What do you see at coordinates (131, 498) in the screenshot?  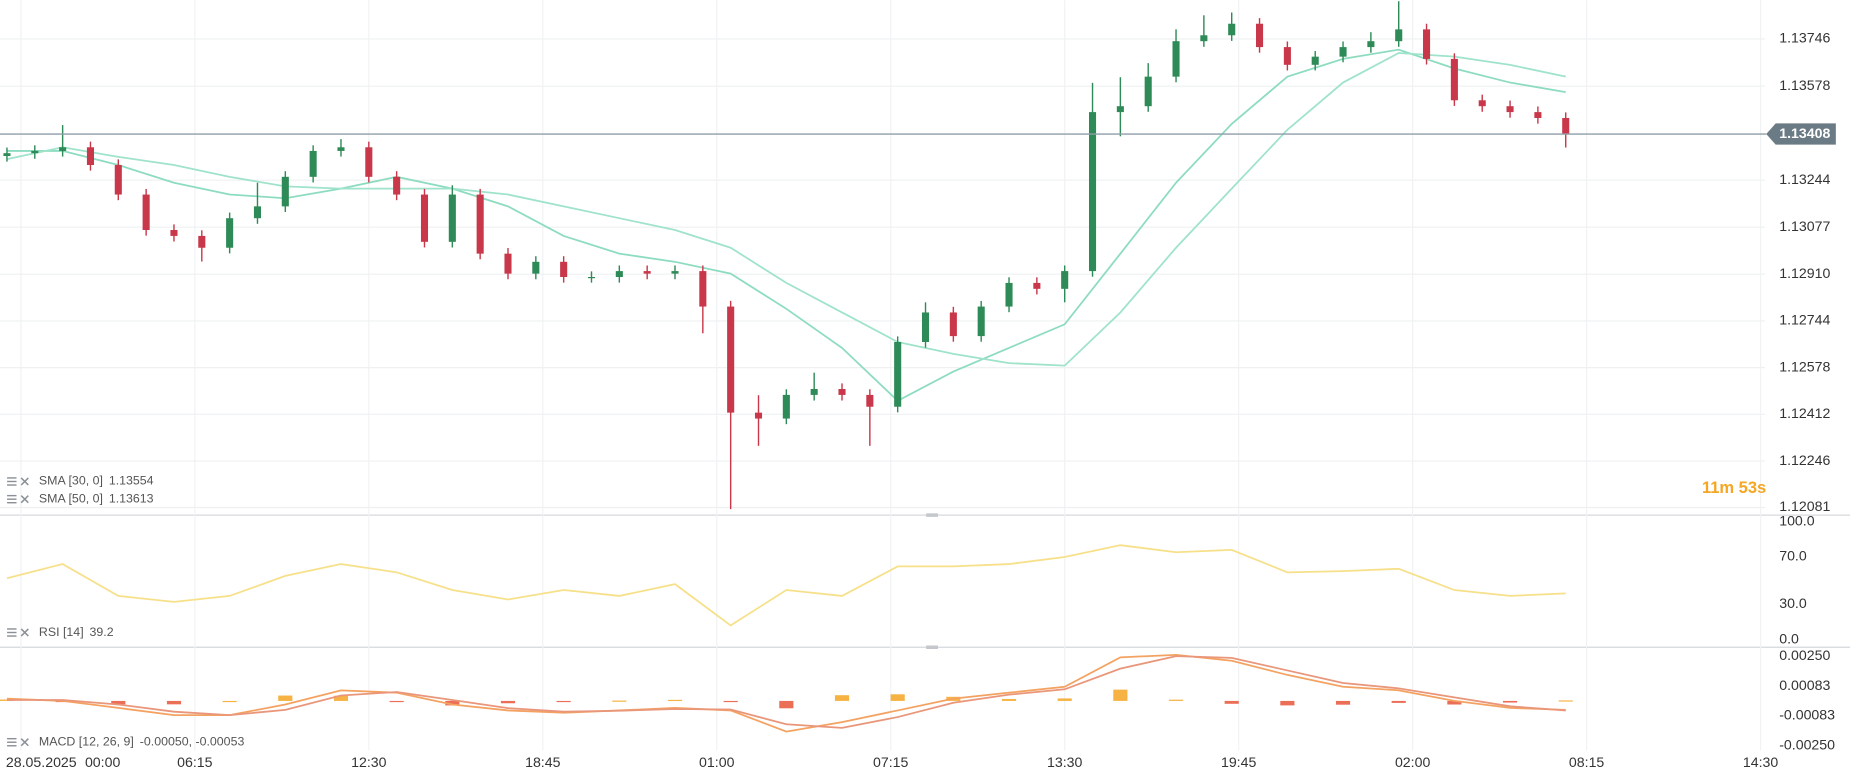 I see `legend-value: 1.13613` at bounding box center [131, 498].